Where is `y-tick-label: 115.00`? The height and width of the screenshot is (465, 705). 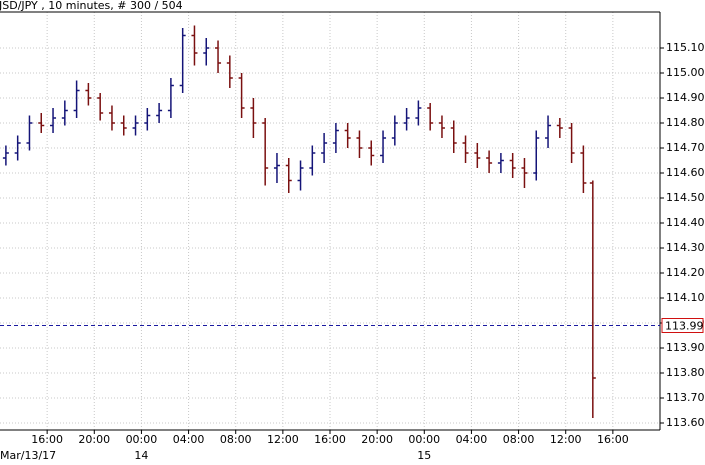
y-tick-label: 115.00 is located at coordinates (685, 72).